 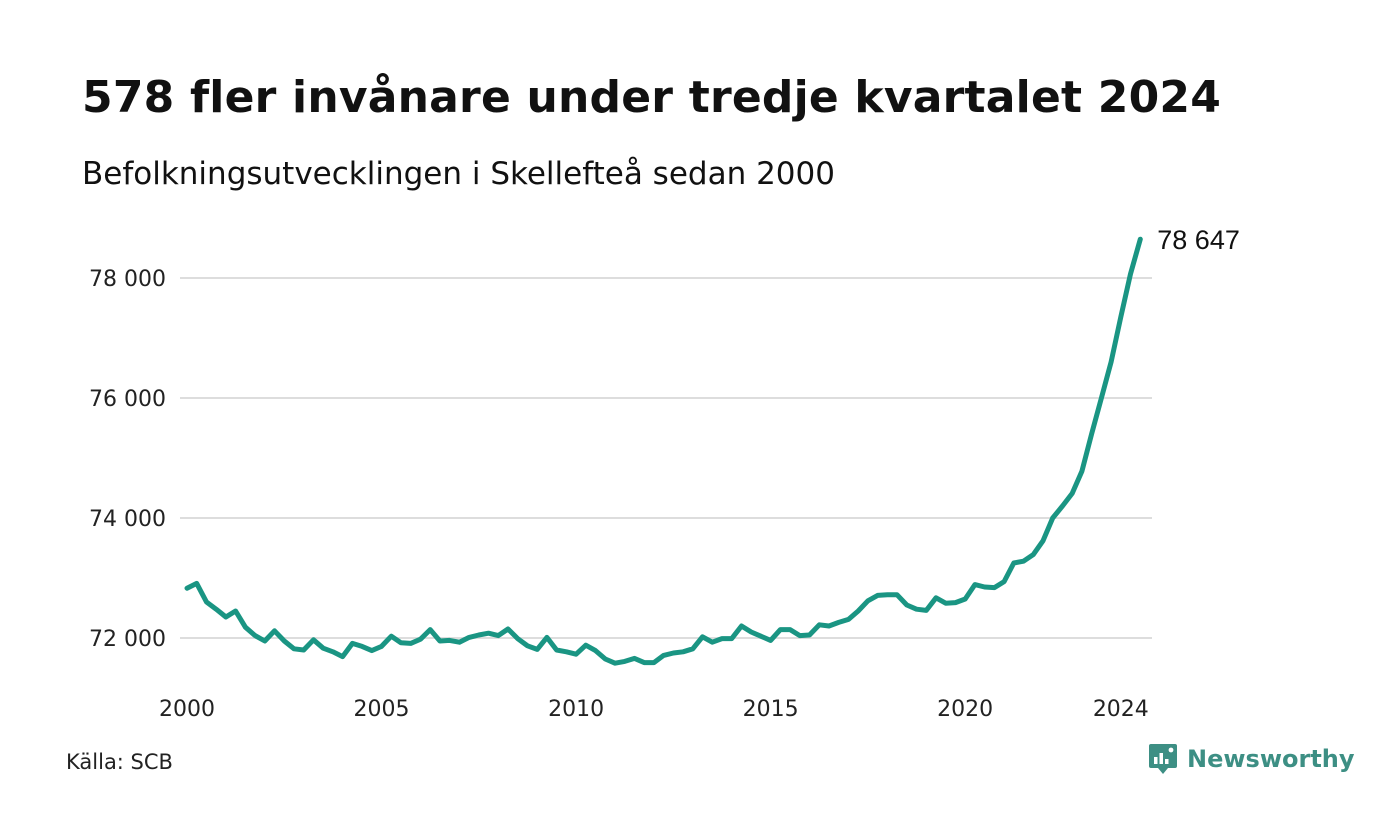 What do you see at coordinates (127, 639) in the screenshot?
I see `y-tick-label: 72 000` at bounding box center [127, 639].